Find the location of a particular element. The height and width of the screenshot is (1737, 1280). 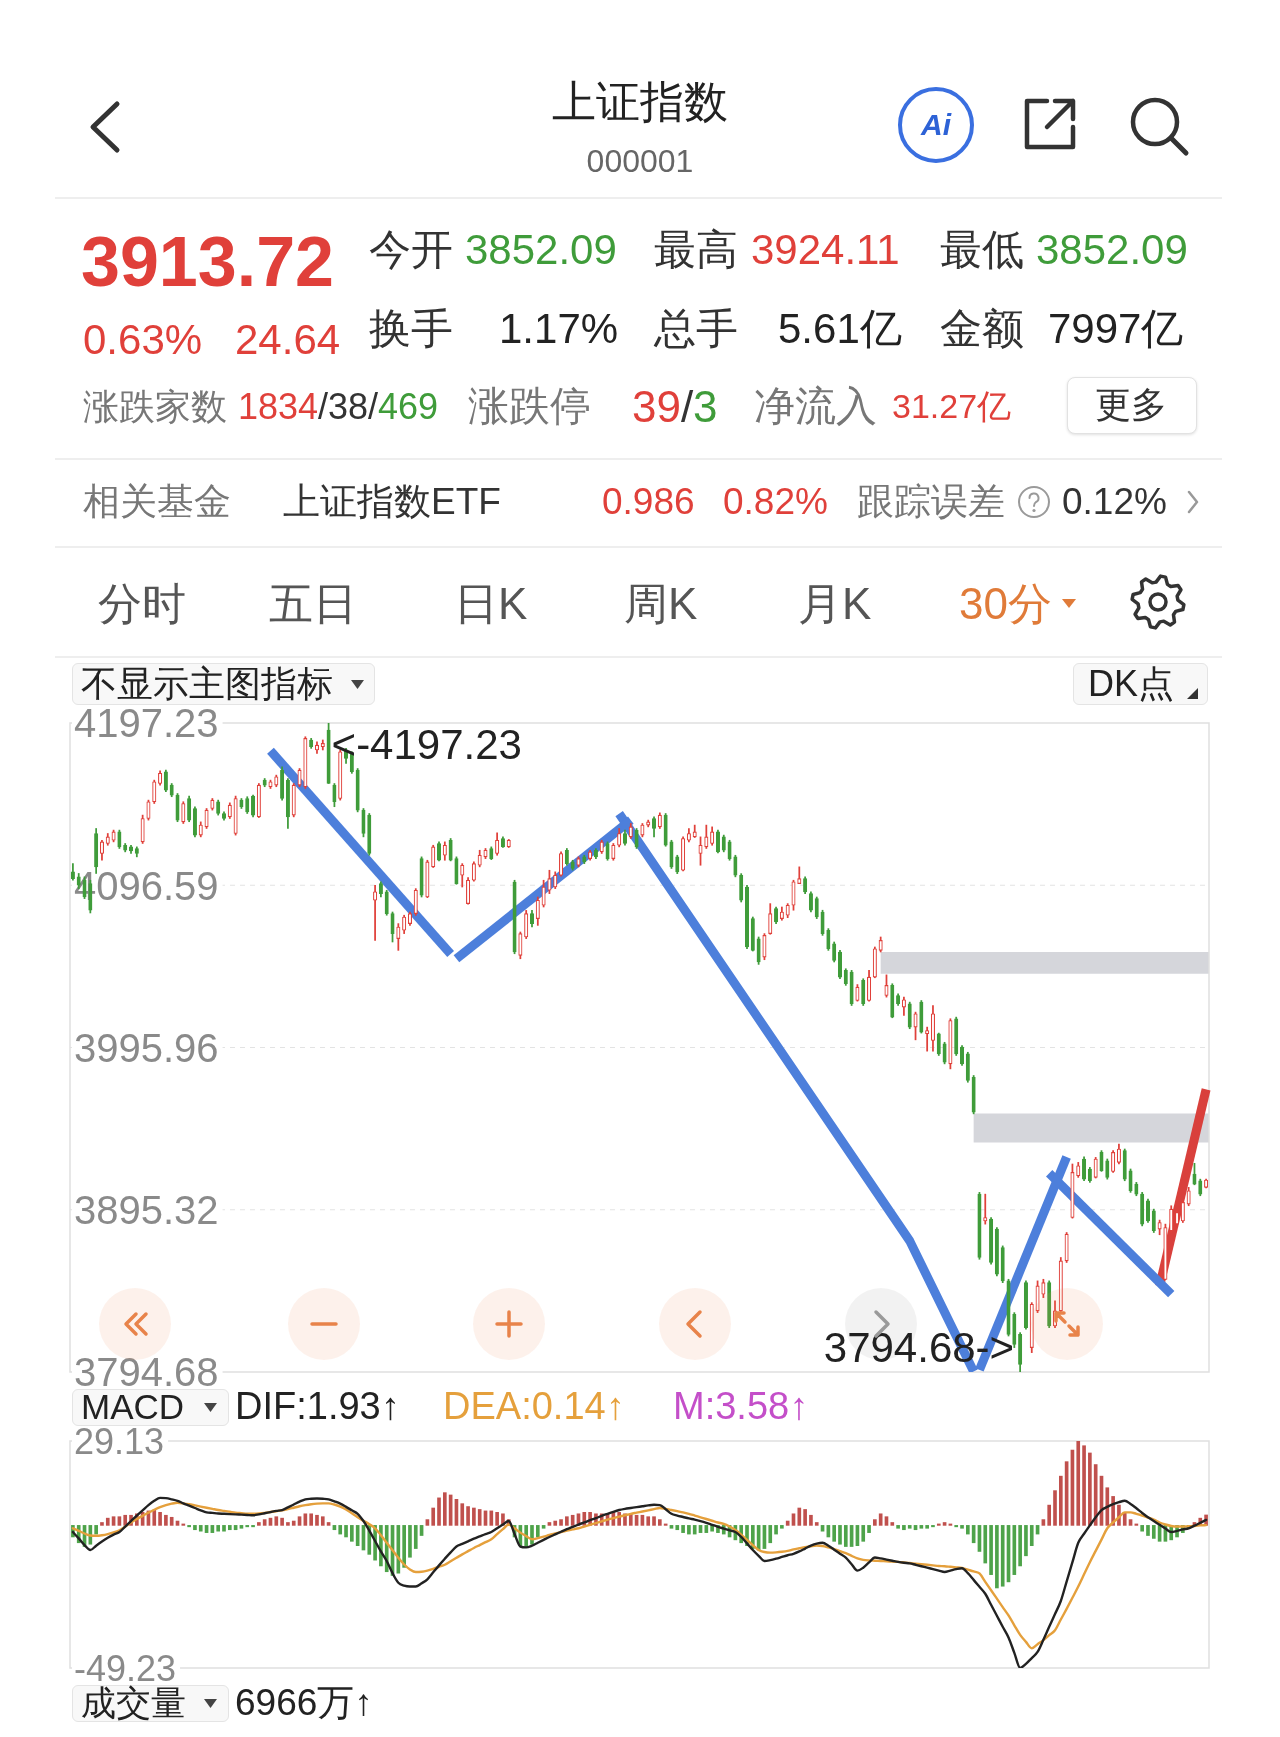

text: M:3.58↑ is located at coordinates (741, 1407).